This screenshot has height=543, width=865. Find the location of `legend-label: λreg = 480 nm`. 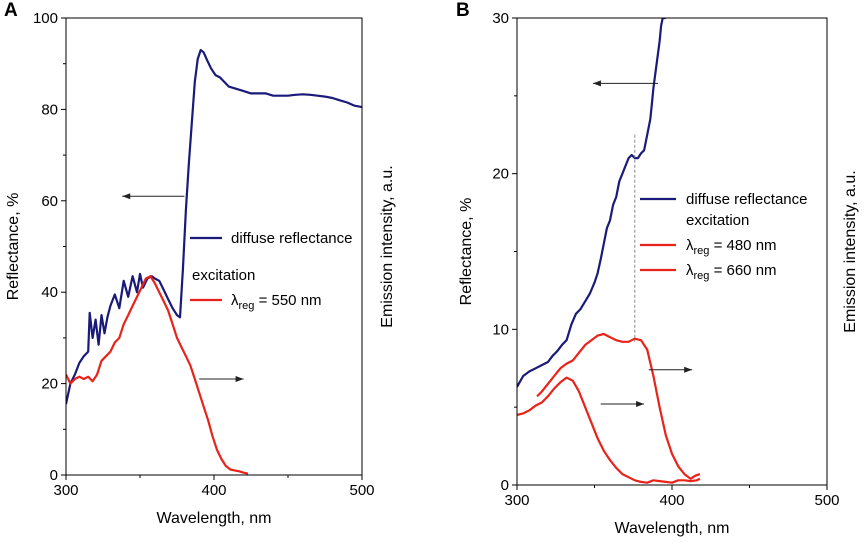

legend-label: λreg = 480 nm is located at coordinates (731, 247).